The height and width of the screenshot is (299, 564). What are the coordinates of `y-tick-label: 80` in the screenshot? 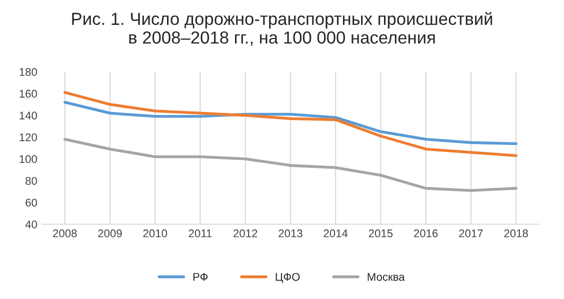 It's located at (32, 180).